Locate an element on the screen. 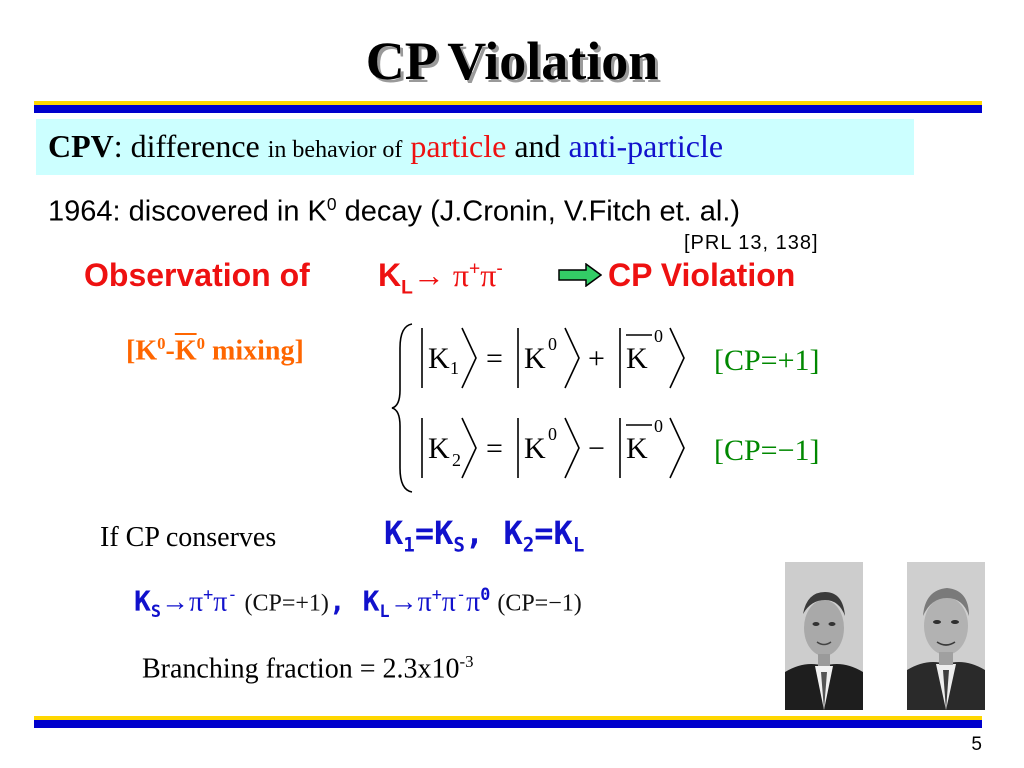  k0bar-sup-2: 0 is located at coordinates (658, 426).